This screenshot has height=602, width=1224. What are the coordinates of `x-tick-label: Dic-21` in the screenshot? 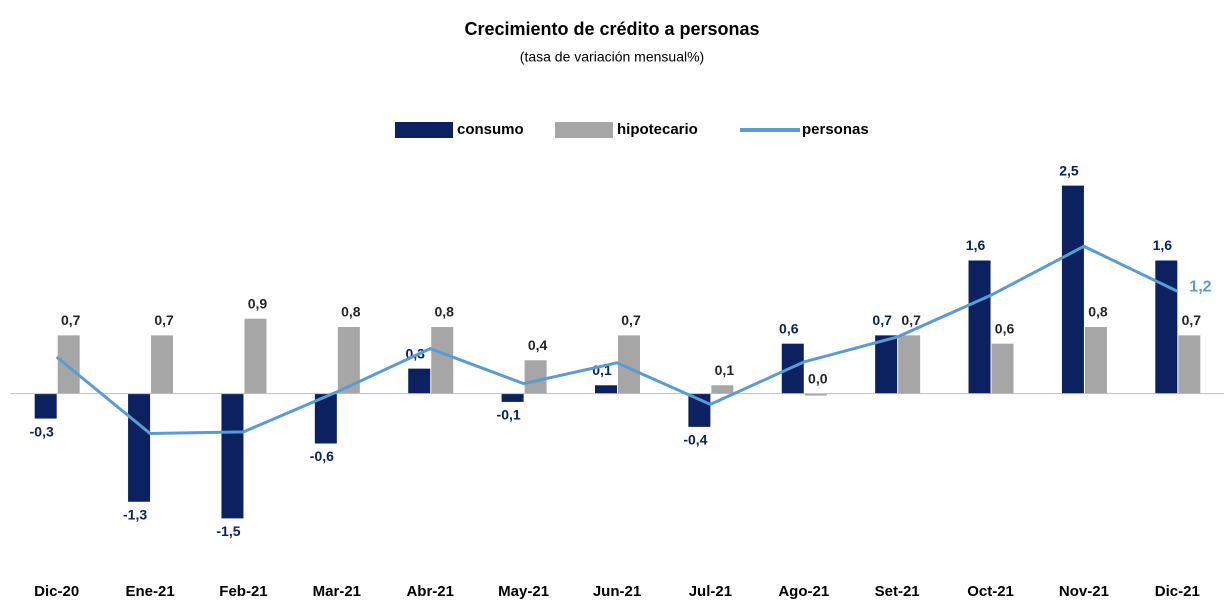 It's located at (1177, 591).